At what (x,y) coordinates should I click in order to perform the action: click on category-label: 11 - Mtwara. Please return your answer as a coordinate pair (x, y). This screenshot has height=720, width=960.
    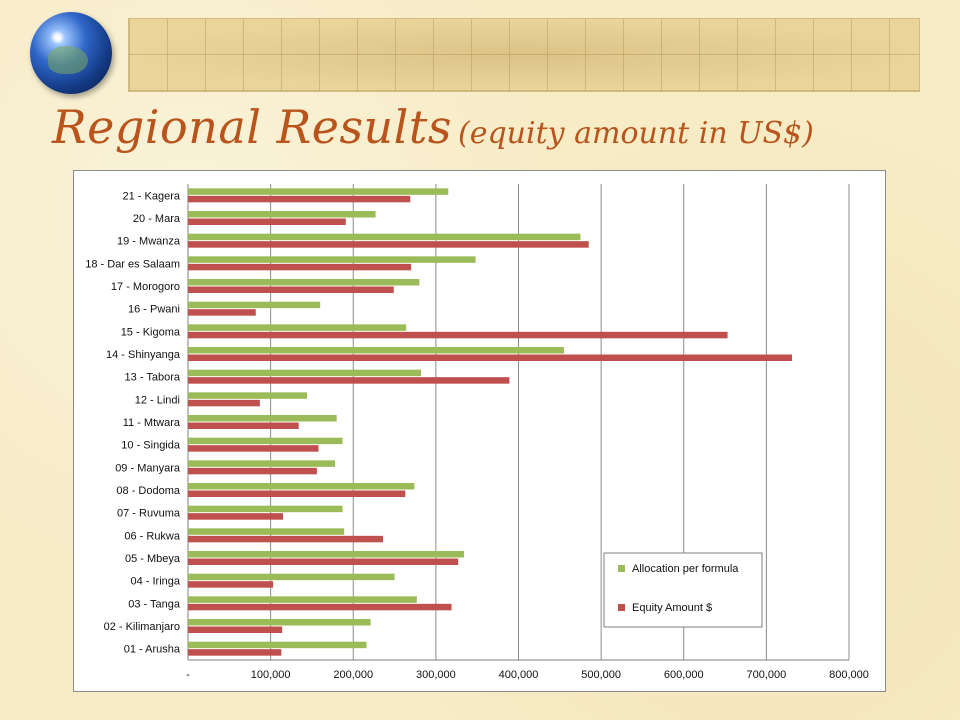
    Looking at the image, I should click on (152, 423).